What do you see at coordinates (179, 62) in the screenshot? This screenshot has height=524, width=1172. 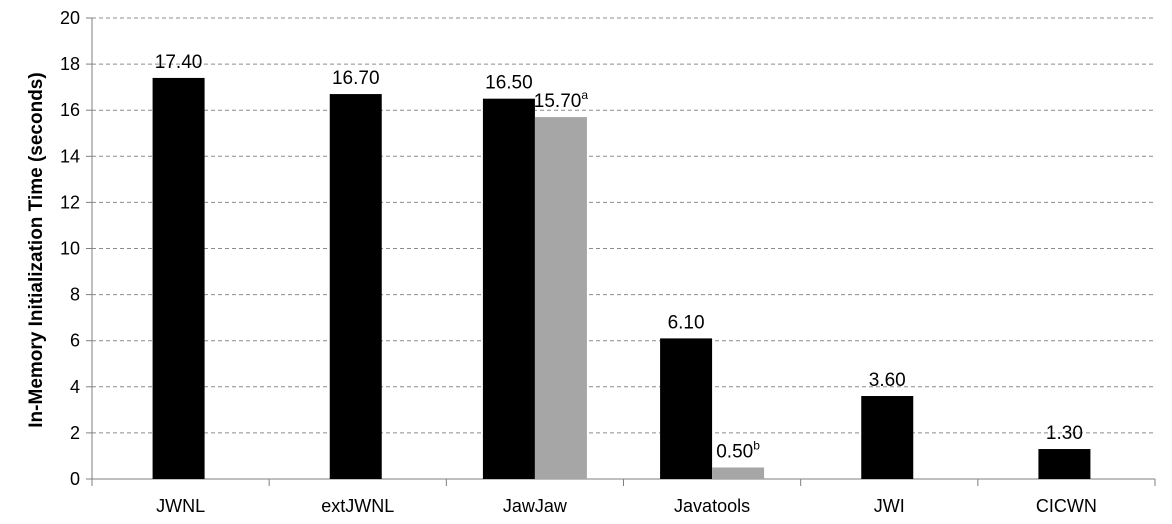 I see `data-label: 17.40` at bounding box center [179, 62].